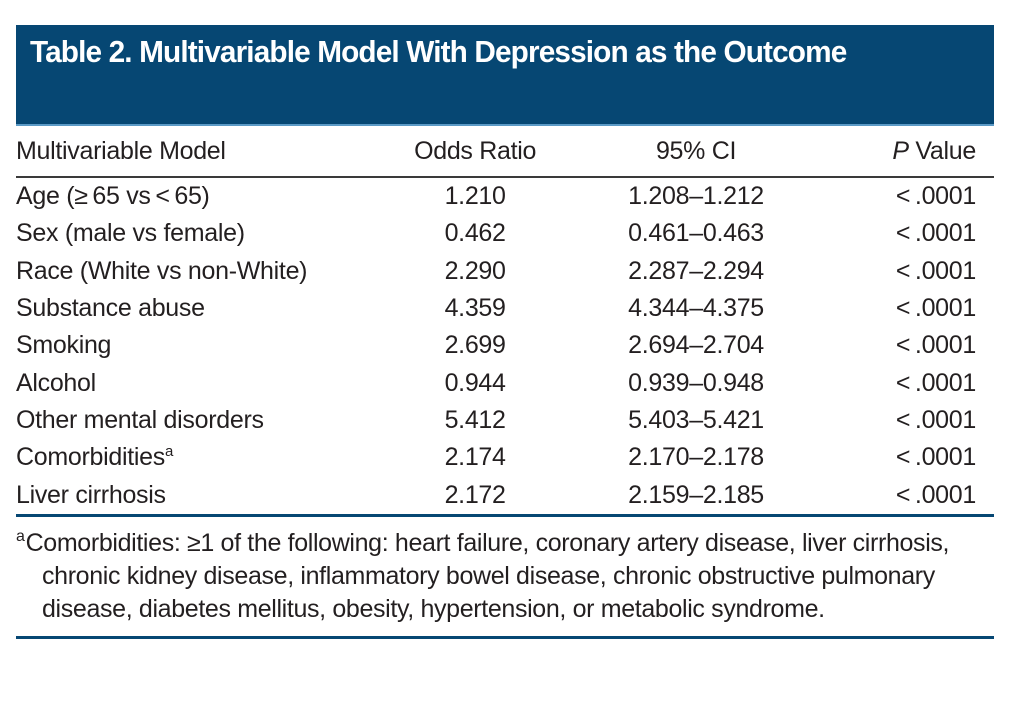  I want to click on cell-odds-ratio: 0.944, so click(475, 382).